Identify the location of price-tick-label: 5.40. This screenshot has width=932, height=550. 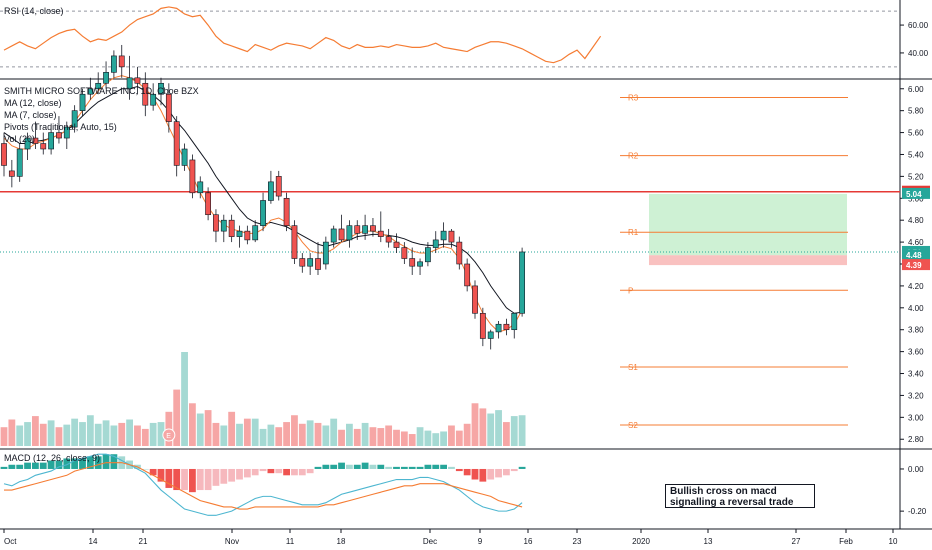
(916, 154).